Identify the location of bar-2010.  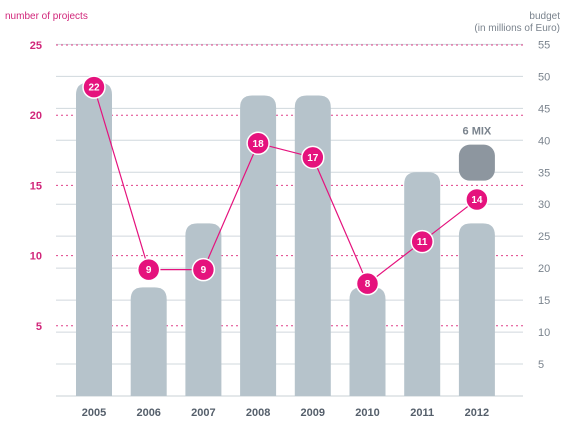
(367, 341).